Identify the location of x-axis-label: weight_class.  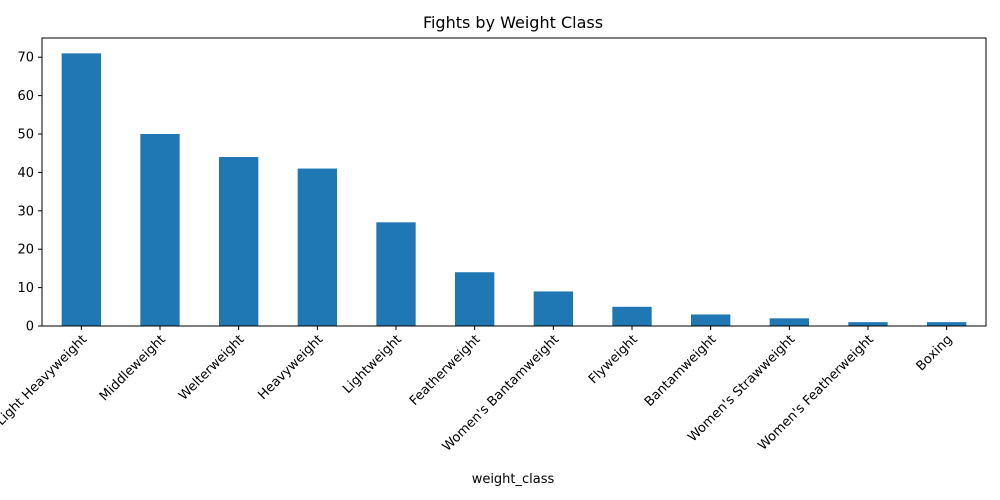
(513, 479).